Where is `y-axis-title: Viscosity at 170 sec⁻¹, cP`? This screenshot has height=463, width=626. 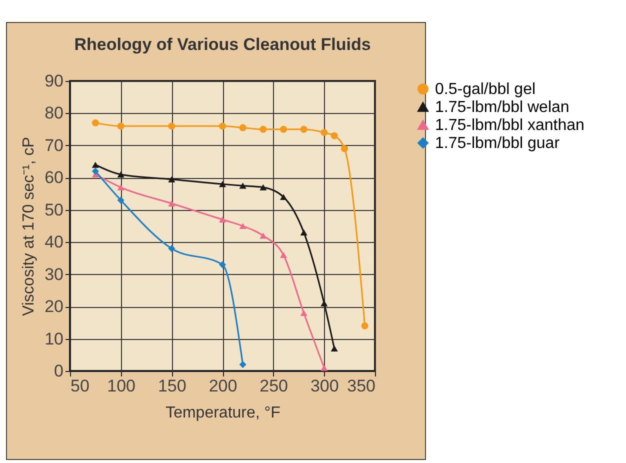
y-axis-title: Viscosity at 170 sec⁻¹, cP is located at coordinates (29, 226).